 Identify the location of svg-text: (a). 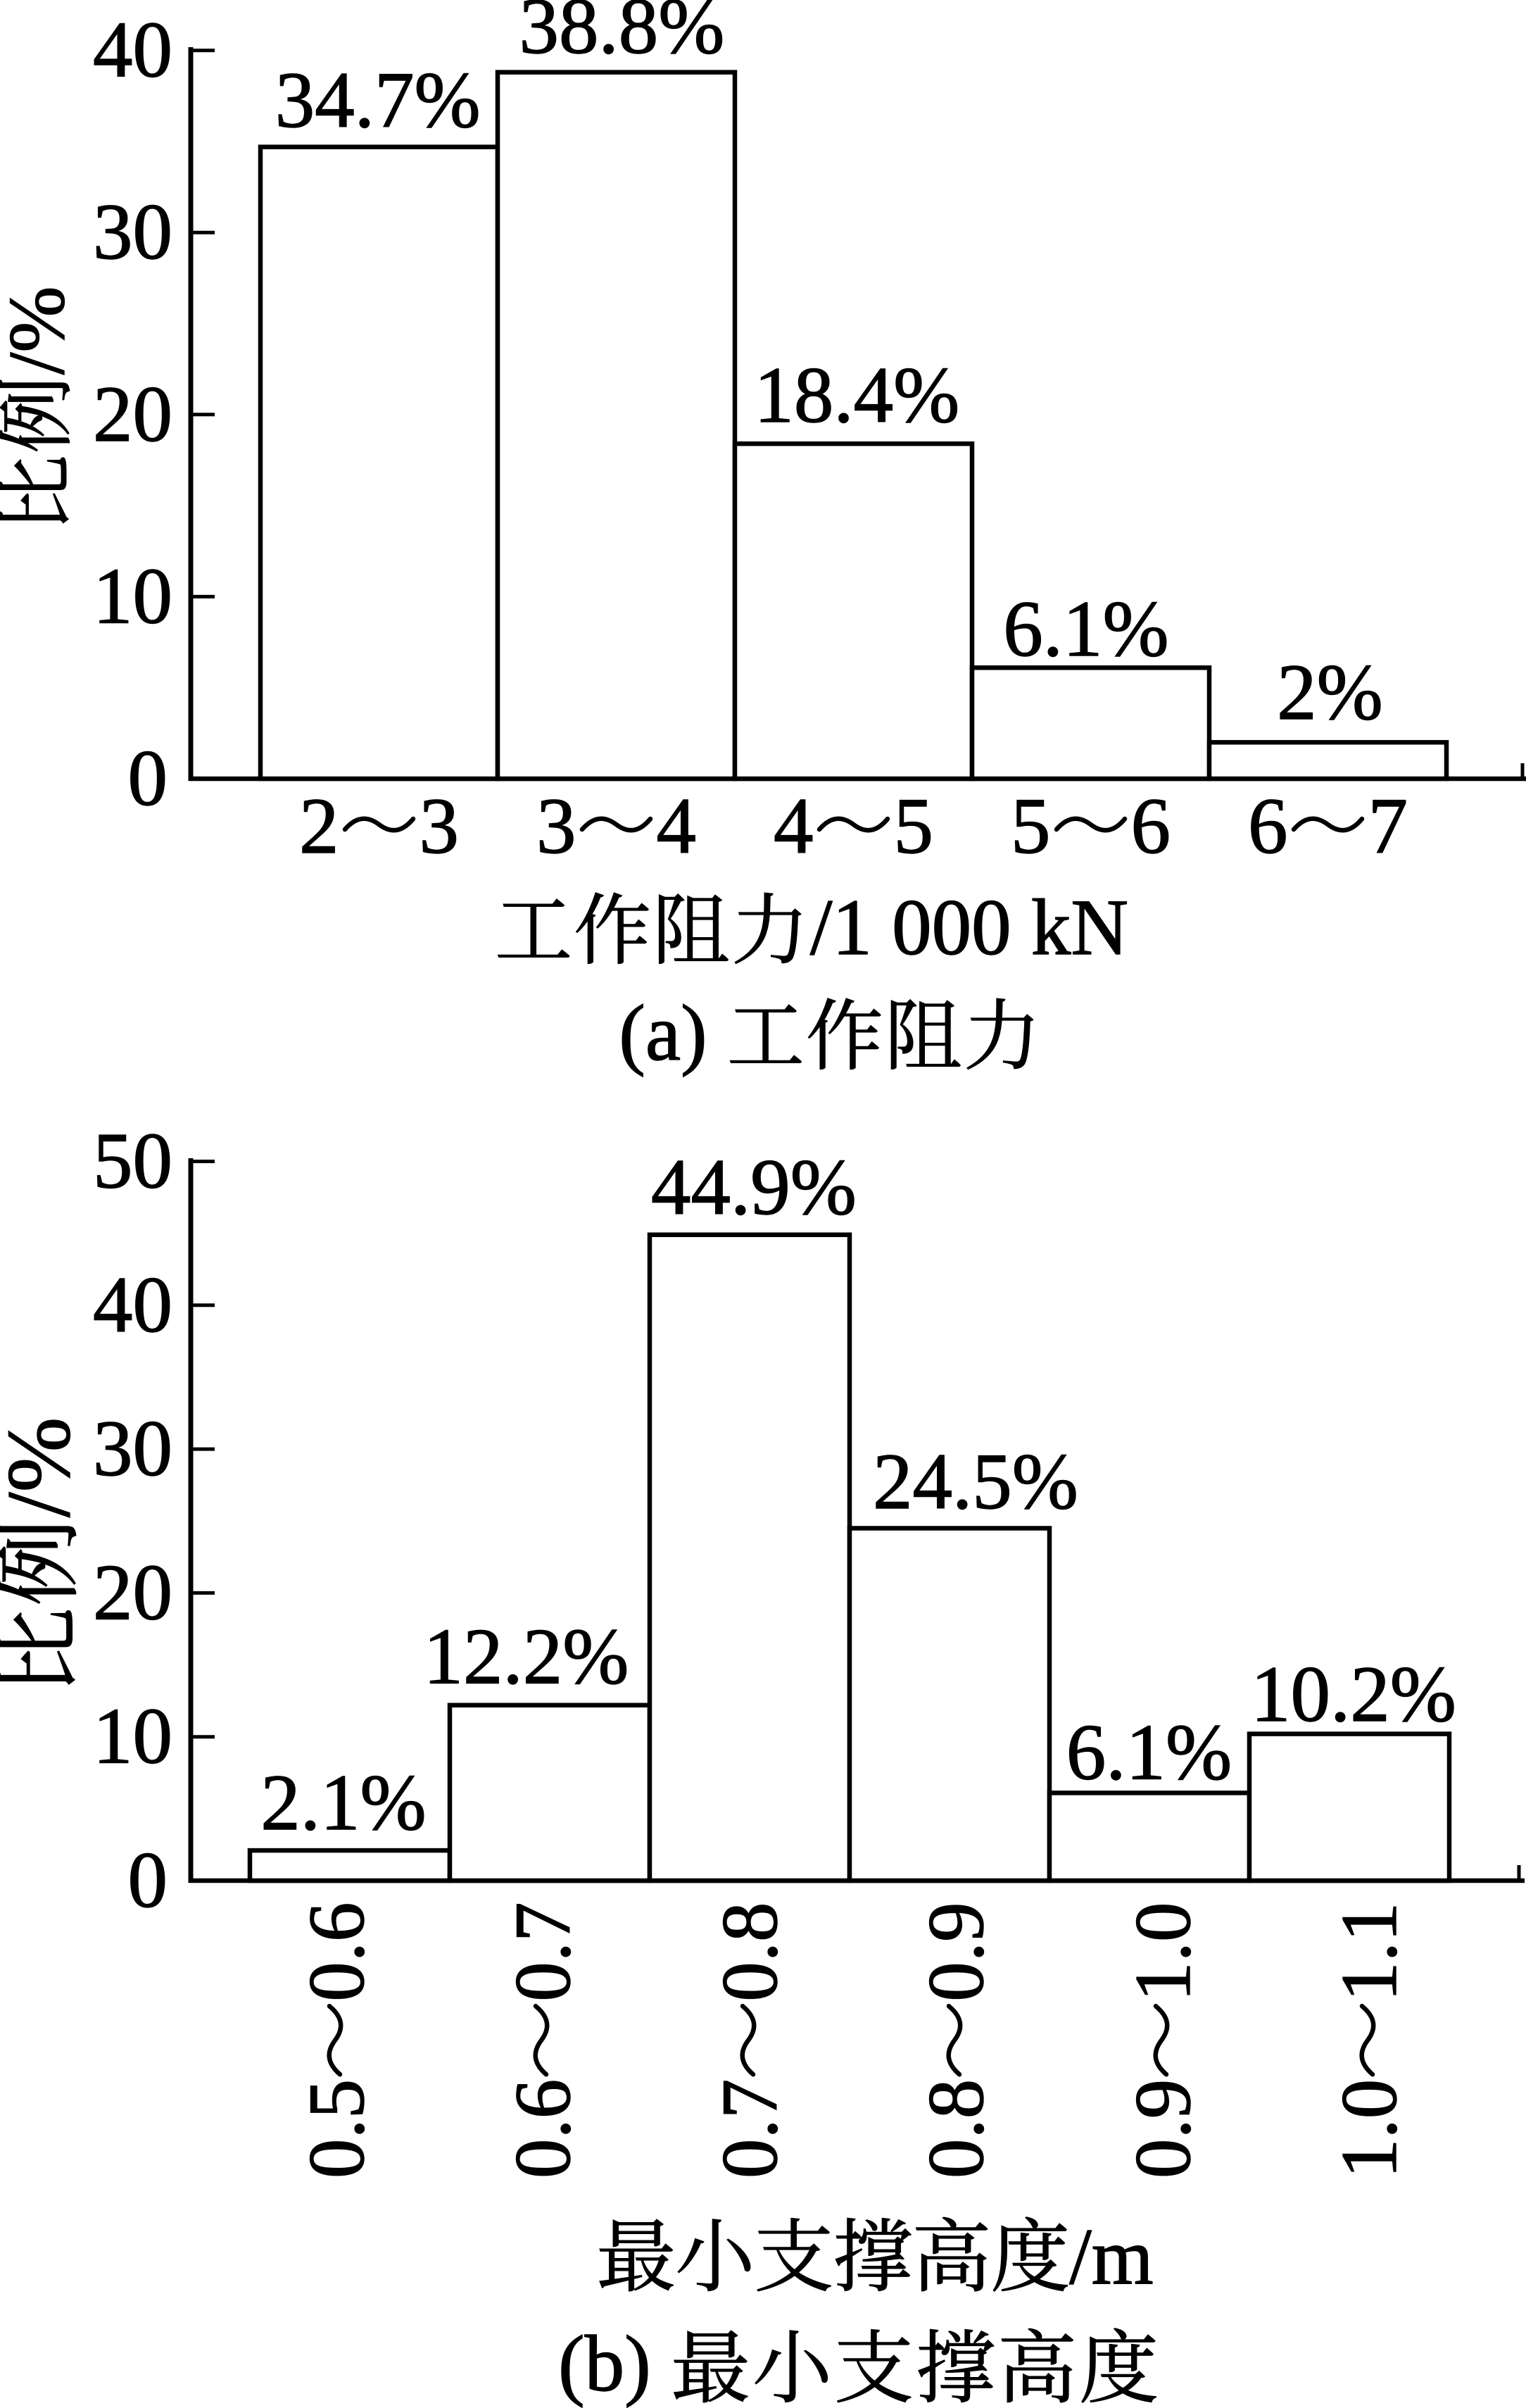
(663, 1033).